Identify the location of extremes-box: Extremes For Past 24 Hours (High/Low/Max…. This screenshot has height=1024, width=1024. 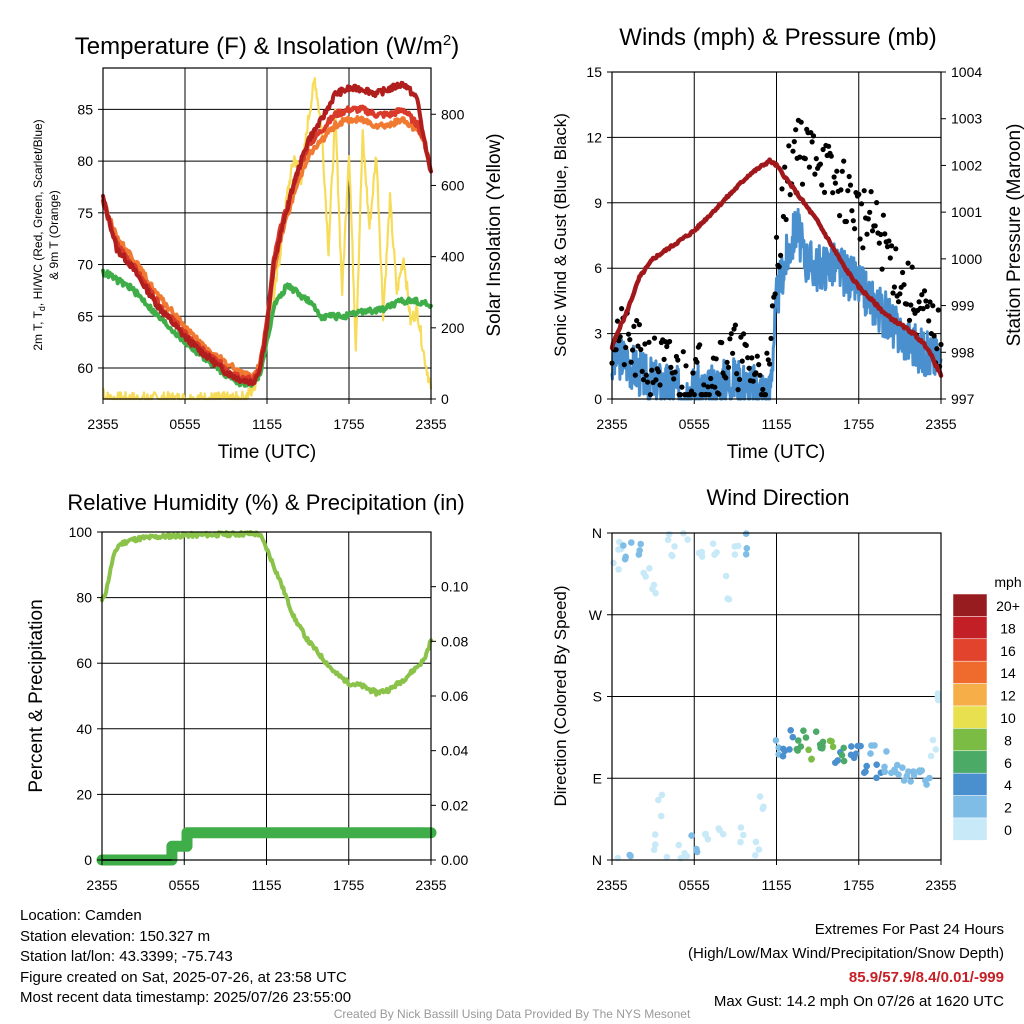
(846, 966).